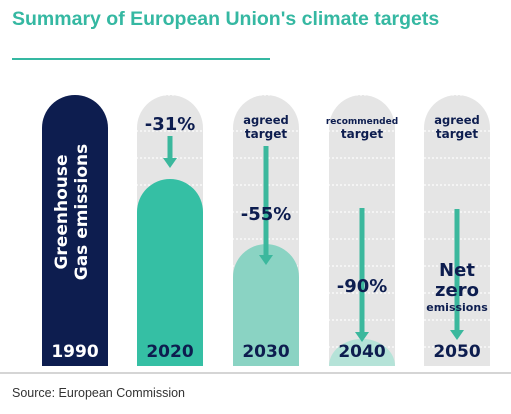 The height and width of the screenshot is (414, 511). I want to click on base-bar-label-line2: Gas emissions, so click(82, 212).